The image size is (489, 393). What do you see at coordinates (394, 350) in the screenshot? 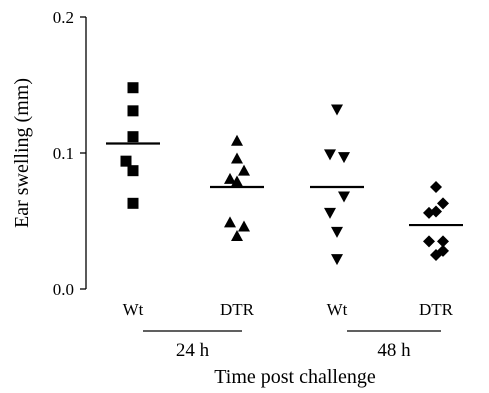
I see `group-label: 48 h` at bounding box center [394, 350].